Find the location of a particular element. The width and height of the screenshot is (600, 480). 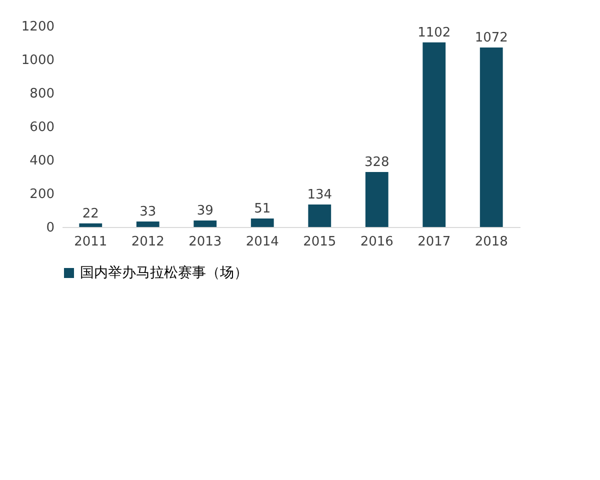

y-tick-label: 600 is located at coordinates (42, 127).